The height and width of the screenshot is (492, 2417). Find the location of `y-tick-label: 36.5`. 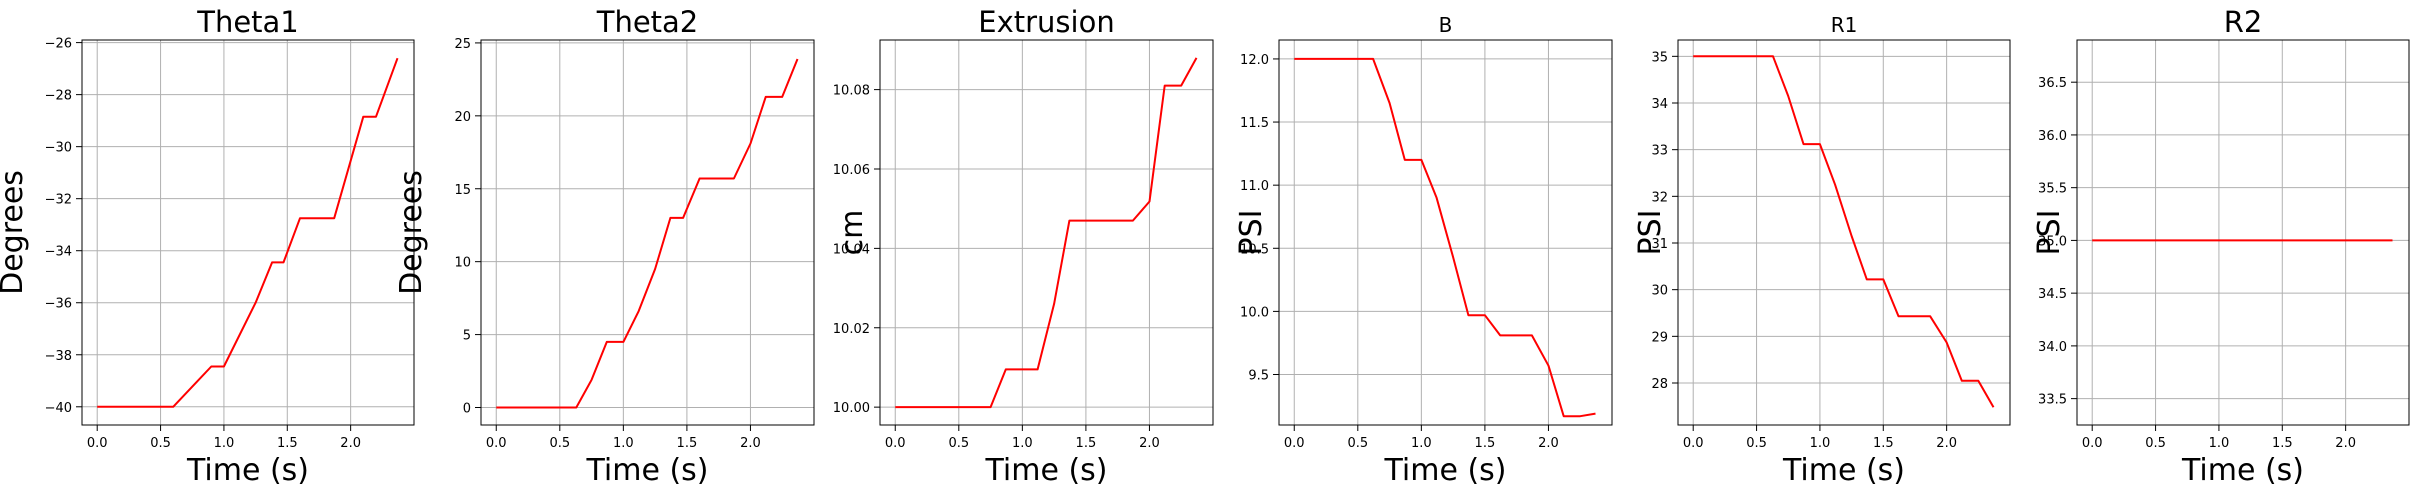

y-tick-label: 36.5 is located at coordinates (2052, 83).